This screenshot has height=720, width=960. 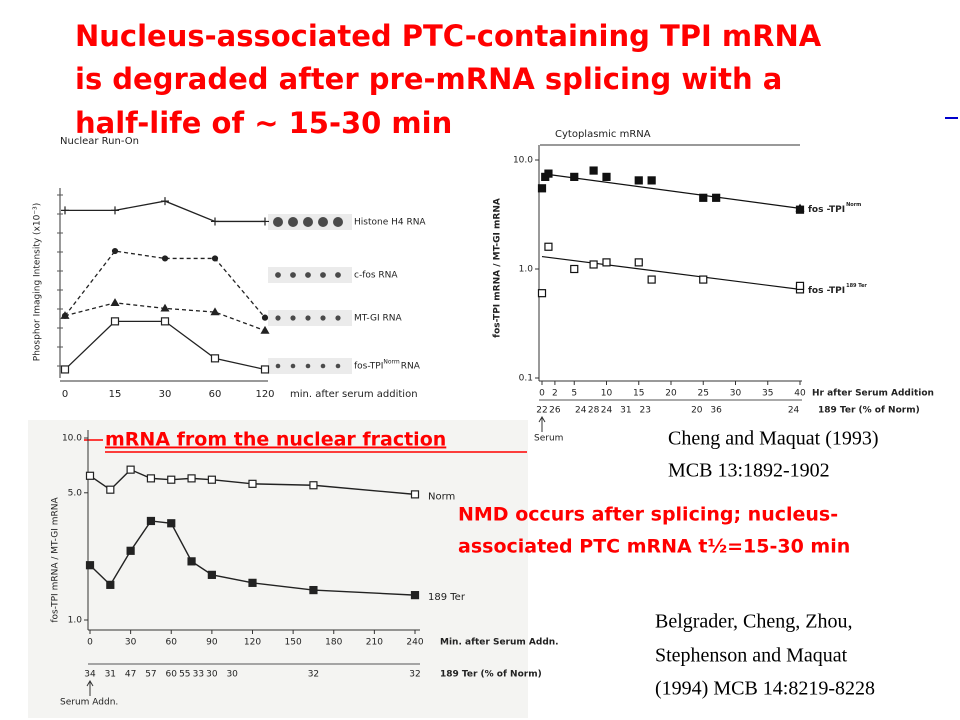 What do you see at coordinates (89, 703) in the screenshot?
I see `serum-label: Serum Addn.` at bounding box center [89, 703].